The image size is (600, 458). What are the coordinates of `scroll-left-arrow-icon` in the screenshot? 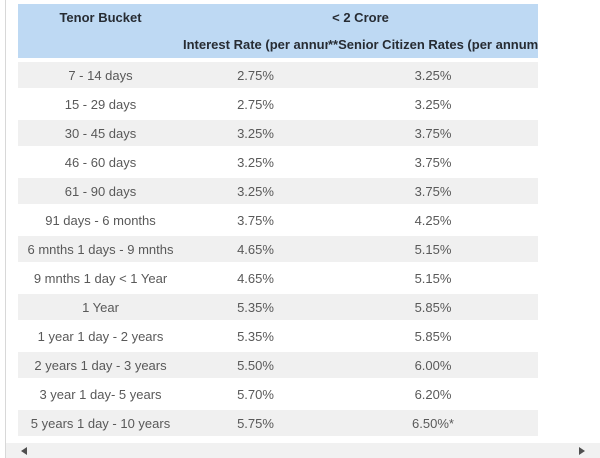 It's located at (24, 450).